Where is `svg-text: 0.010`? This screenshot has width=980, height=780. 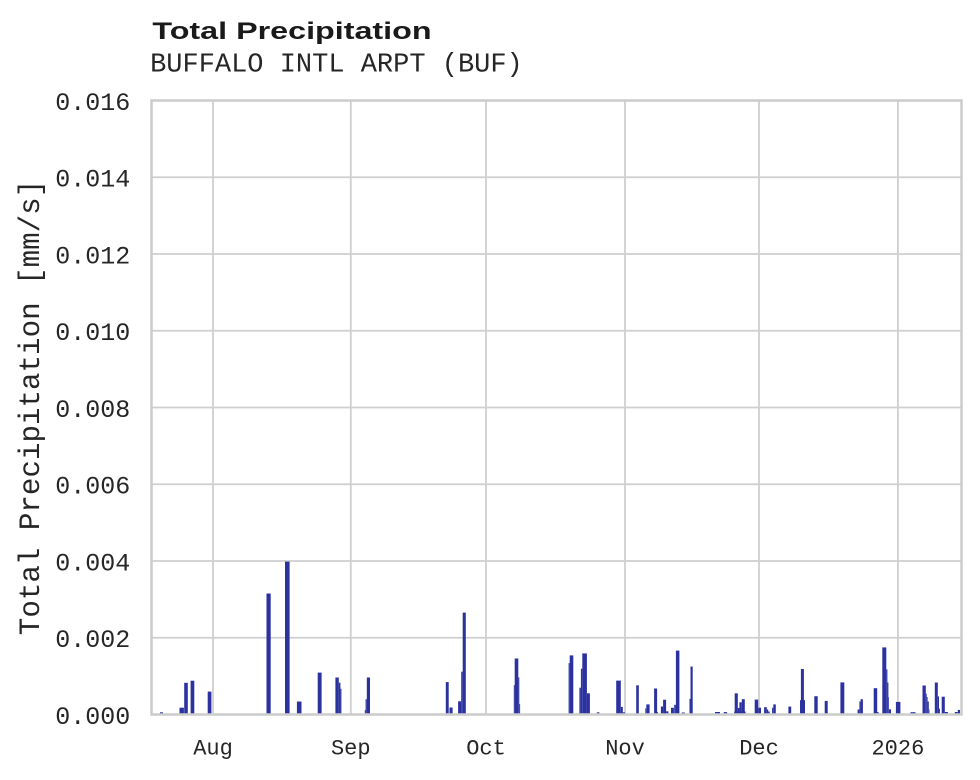 svg-text: 0.010 is located at coordinates (92, 333).